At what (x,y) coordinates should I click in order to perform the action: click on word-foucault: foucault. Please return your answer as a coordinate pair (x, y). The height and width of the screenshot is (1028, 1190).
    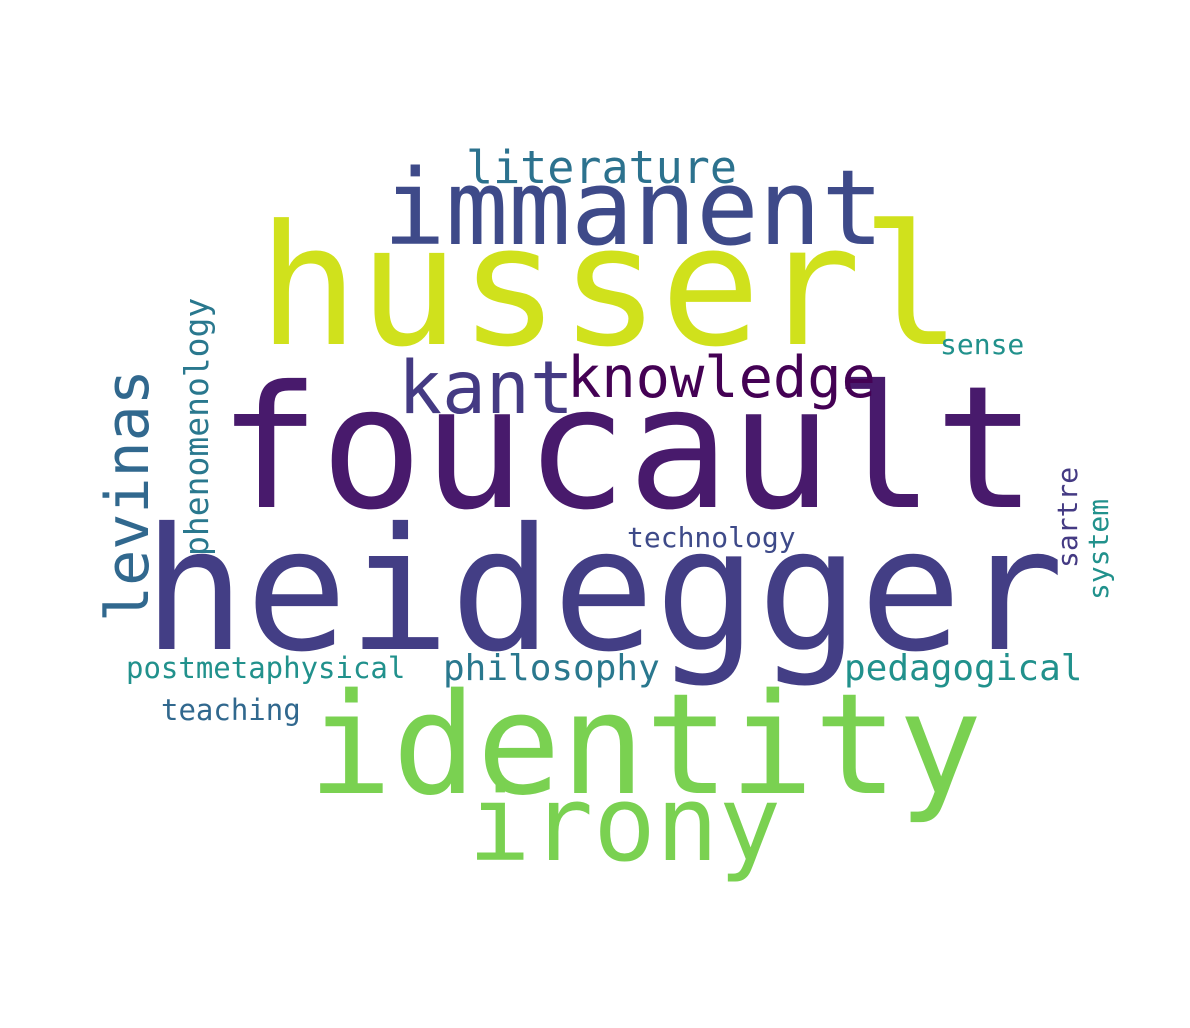
    Looking at the image, I should click on (627, 449).